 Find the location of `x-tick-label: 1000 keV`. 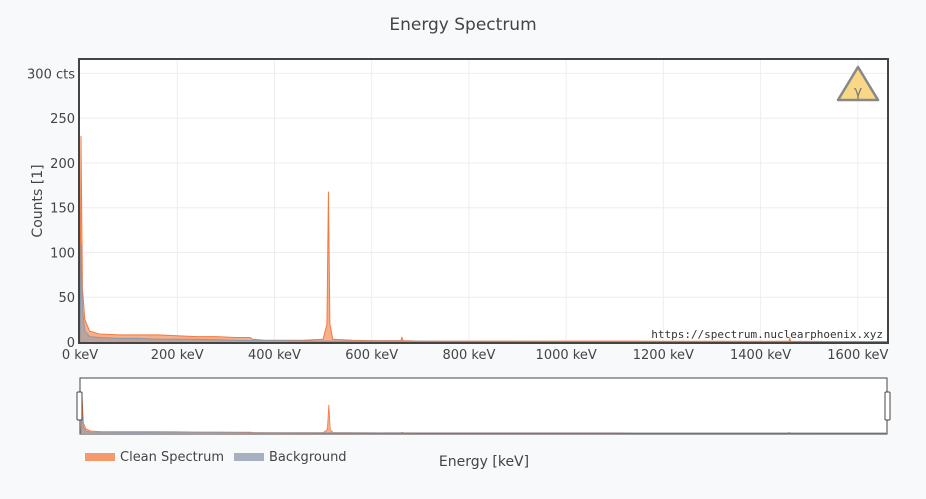

x-tick-label: 1000 keV is located at coordinates (566, 355).